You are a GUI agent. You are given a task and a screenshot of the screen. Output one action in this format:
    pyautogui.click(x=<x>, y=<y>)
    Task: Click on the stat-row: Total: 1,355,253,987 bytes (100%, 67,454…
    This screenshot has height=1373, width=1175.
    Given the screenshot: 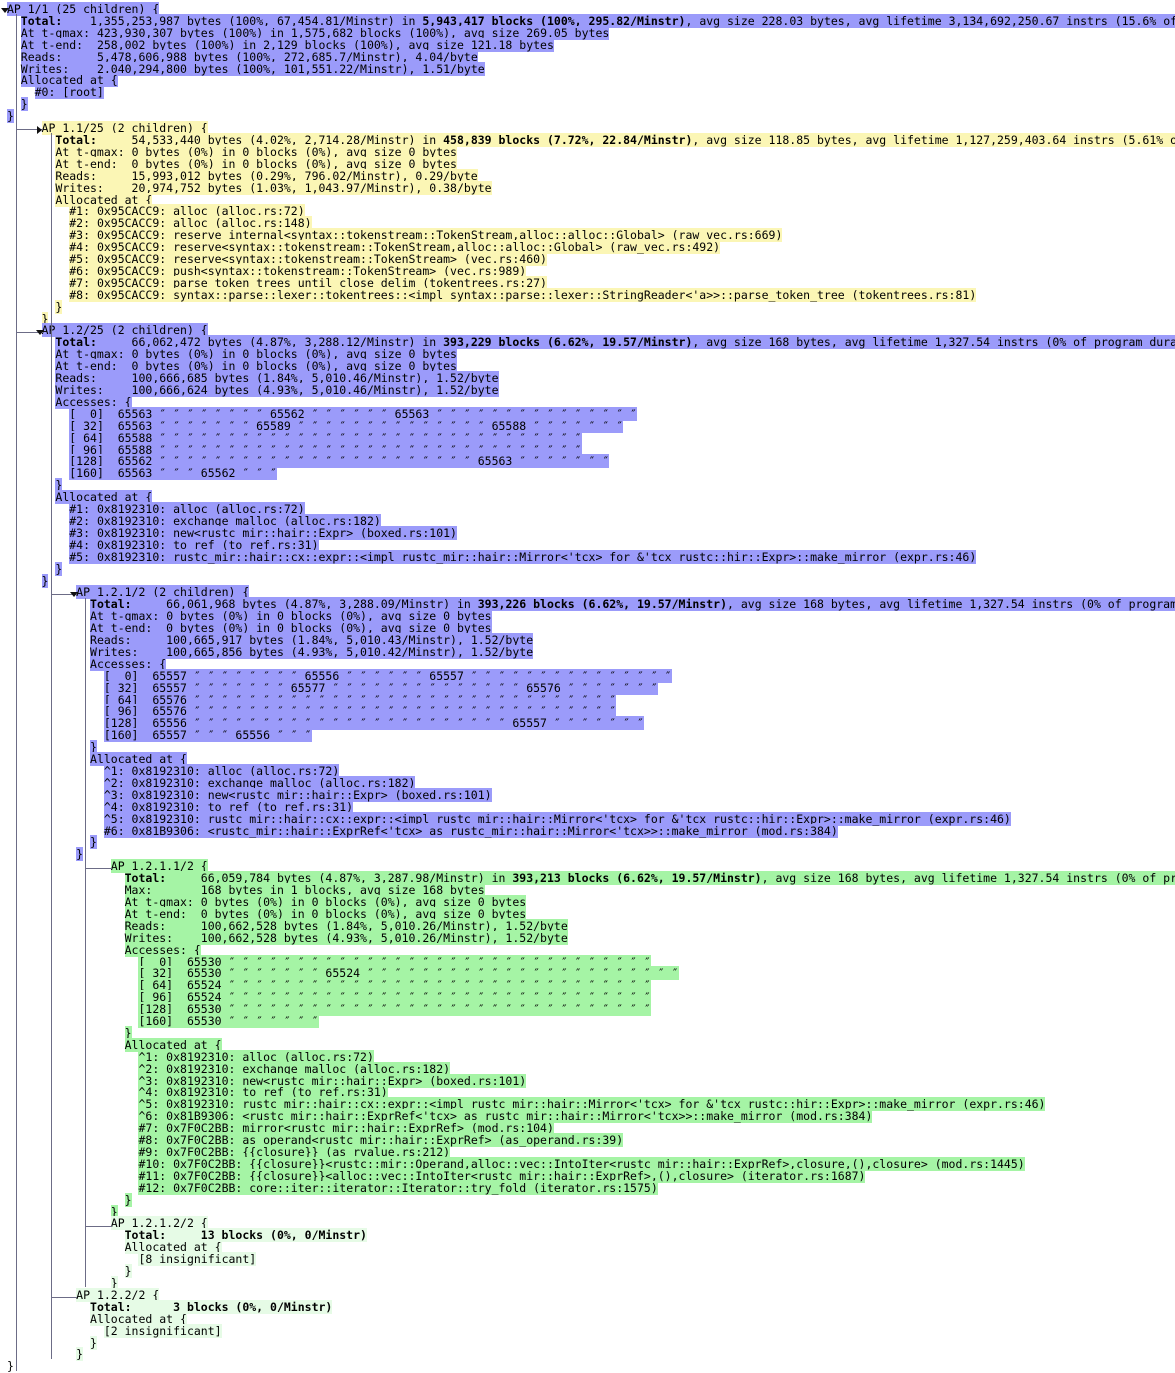 What is the action you would take?
    pyautogui.click(x=587, y=20)
    